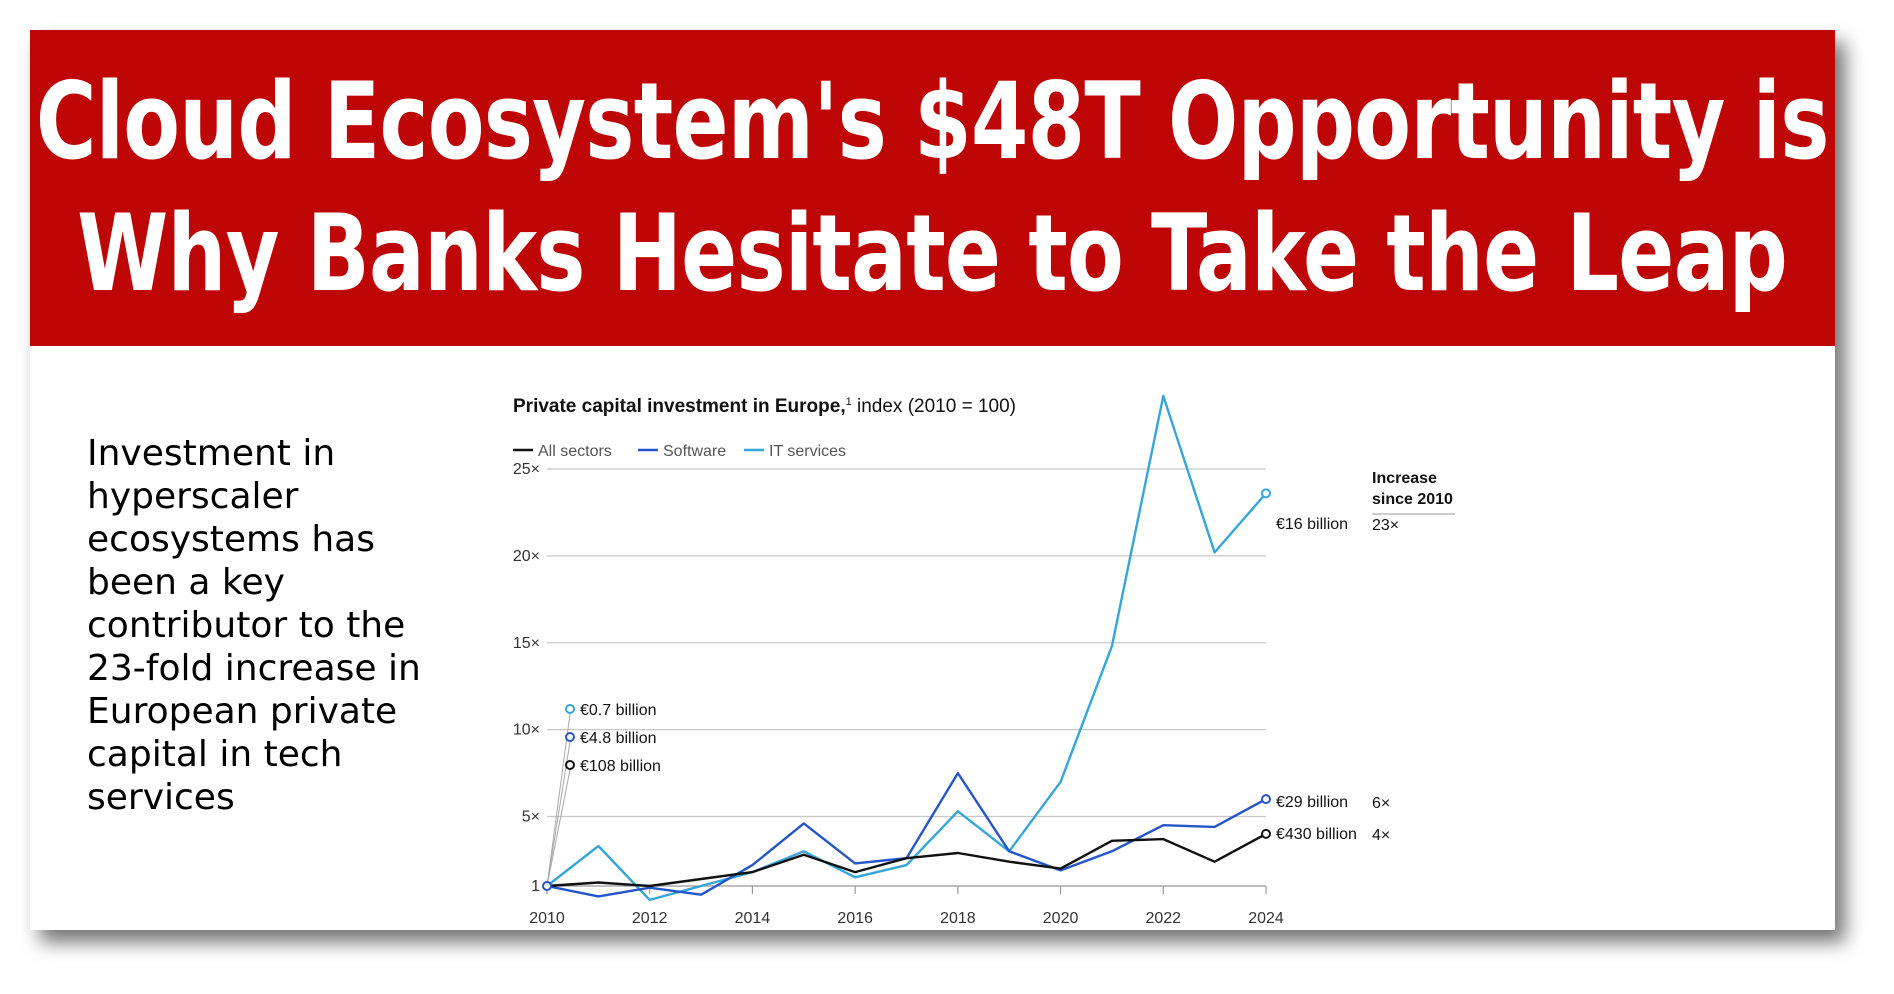  Describe the element at coordinates (1312, 524) in the screenshot. I see `end-label-it-services: €16 billion` at that location.